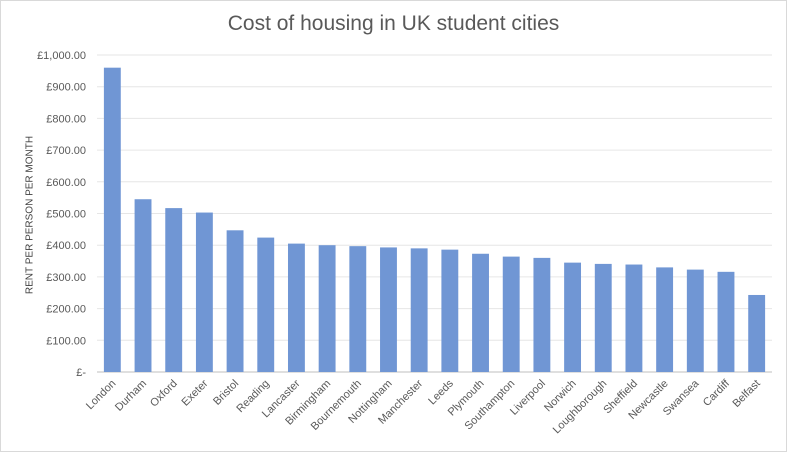 This screenshot has height=452, width=787. I want to click on bar-liverpool, so click(542, 314).